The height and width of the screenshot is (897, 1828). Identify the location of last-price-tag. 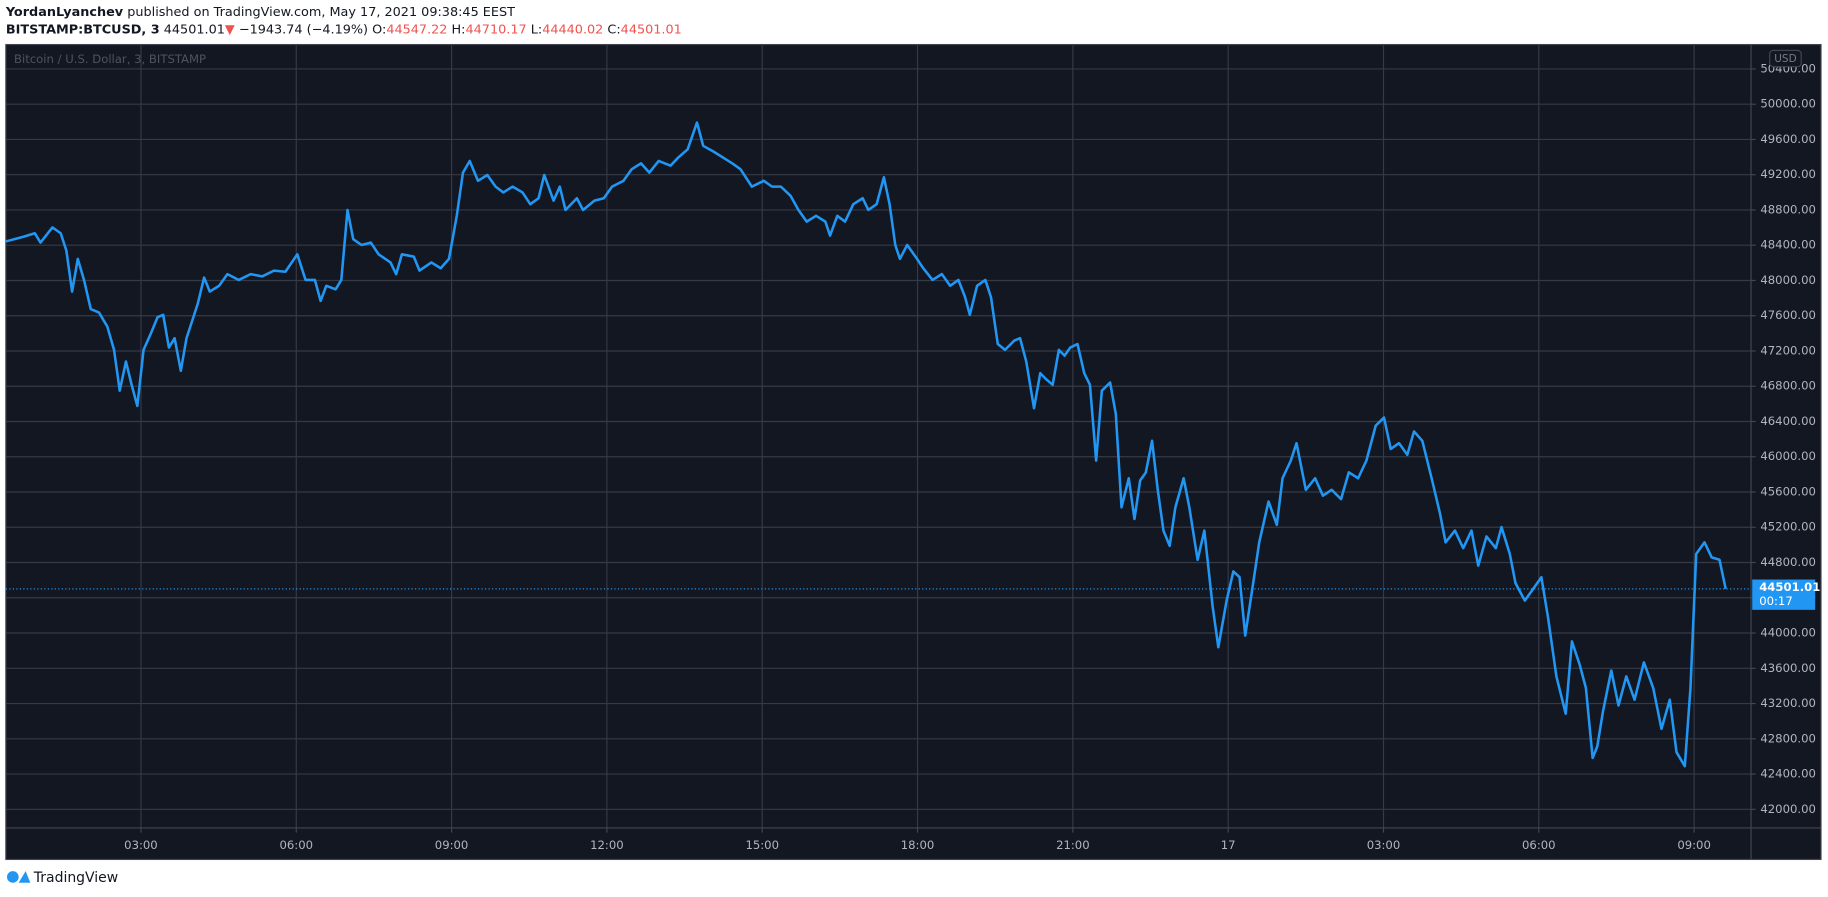
(1784, 594).